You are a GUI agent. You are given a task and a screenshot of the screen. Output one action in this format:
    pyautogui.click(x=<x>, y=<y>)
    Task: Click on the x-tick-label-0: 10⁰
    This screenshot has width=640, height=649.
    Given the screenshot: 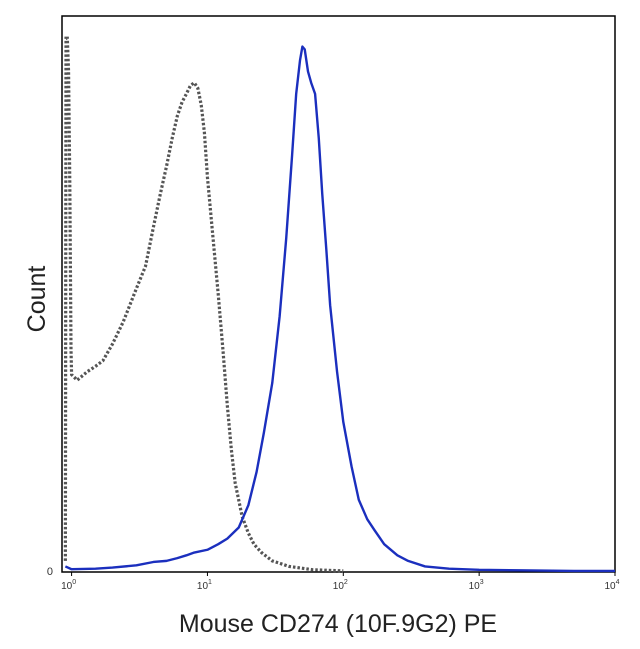 What is the action you would take?
    pyautogui.click(x=68, y=585)
    